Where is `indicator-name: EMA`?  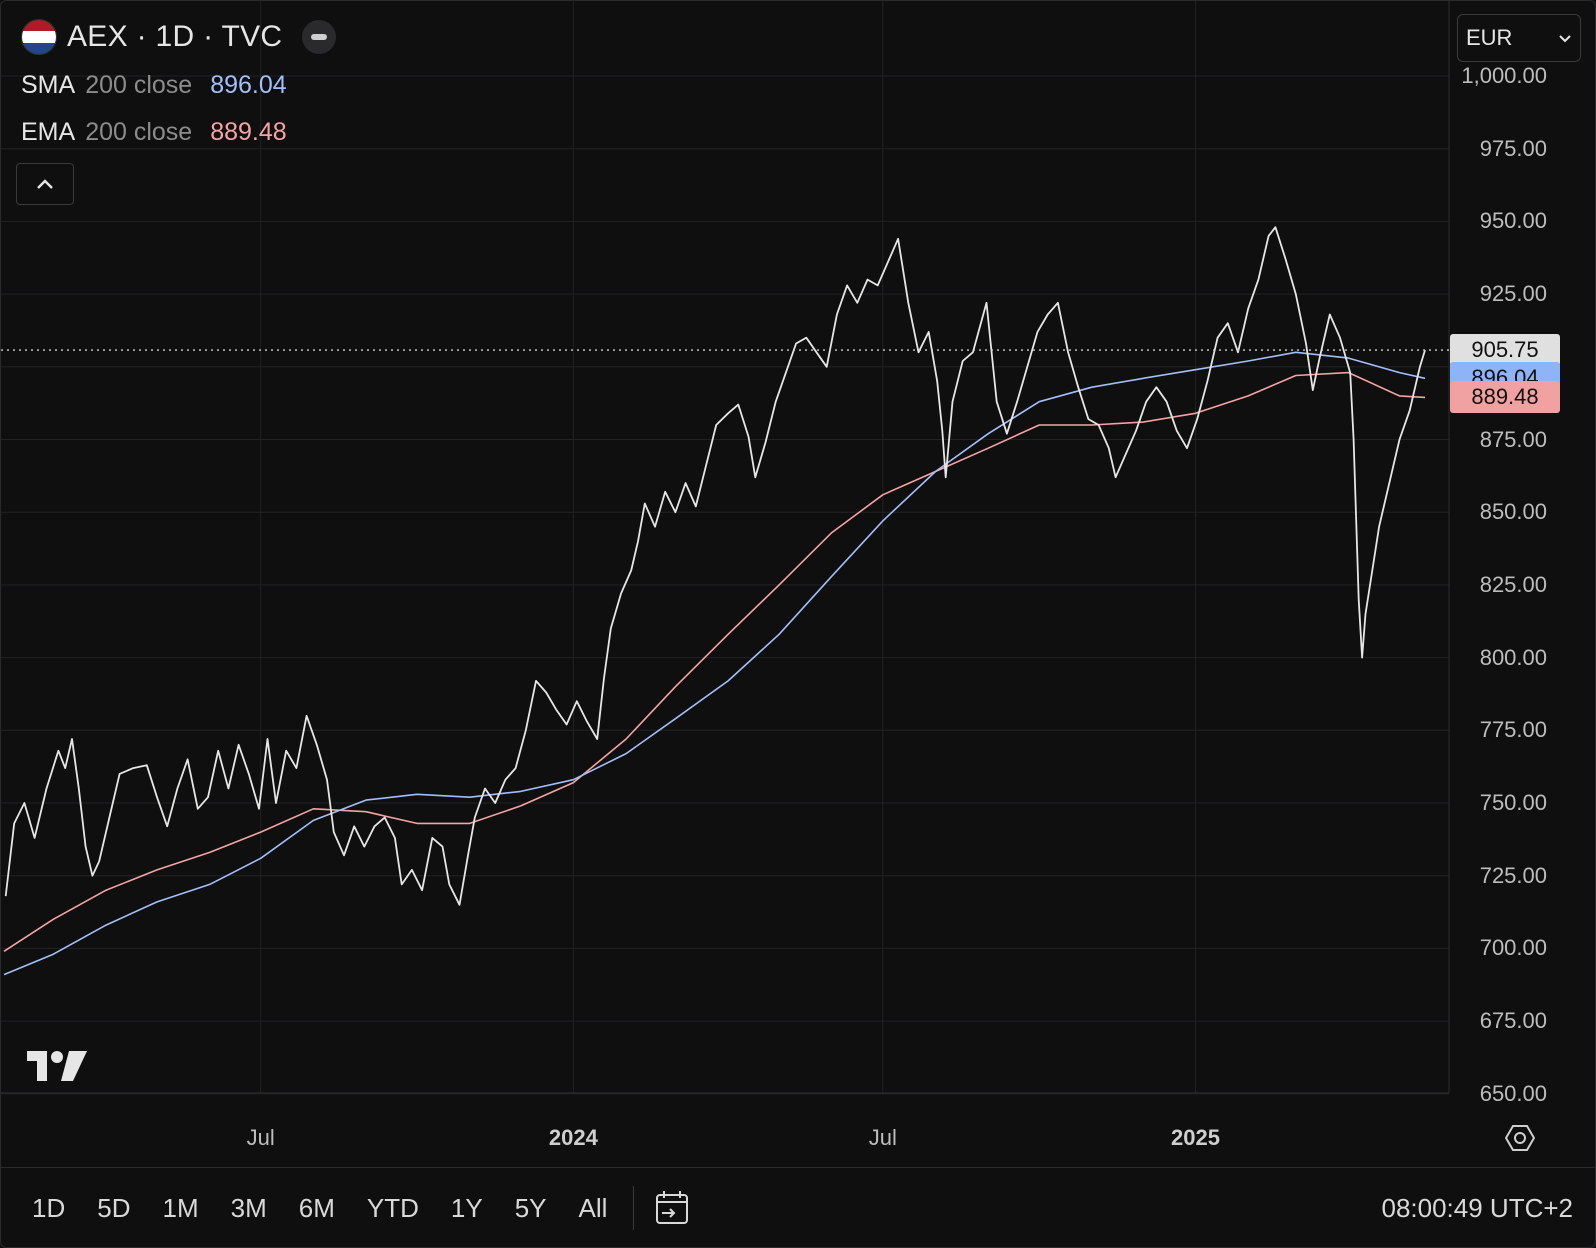
indicator-name: EMA is located at coordinates (48, 132).